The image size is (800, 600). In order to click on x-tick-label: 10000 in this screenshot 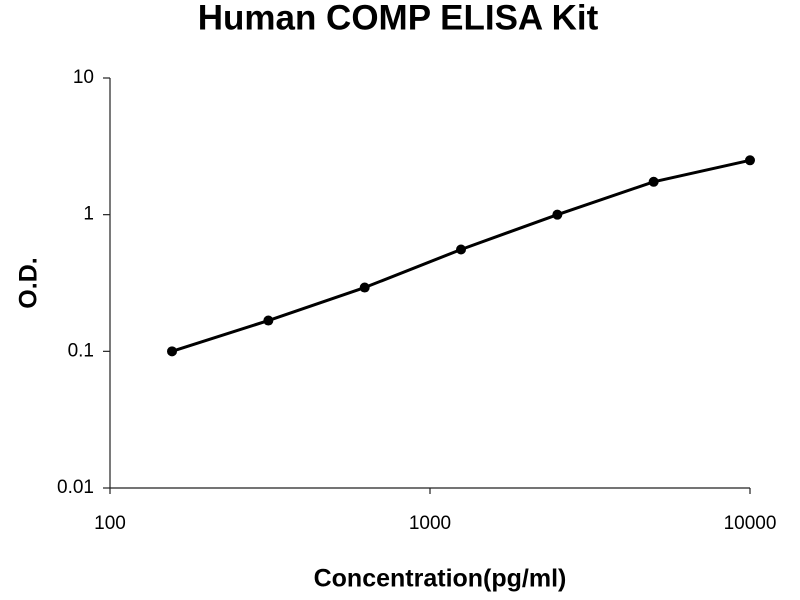, I will do `click(750, 523)`.